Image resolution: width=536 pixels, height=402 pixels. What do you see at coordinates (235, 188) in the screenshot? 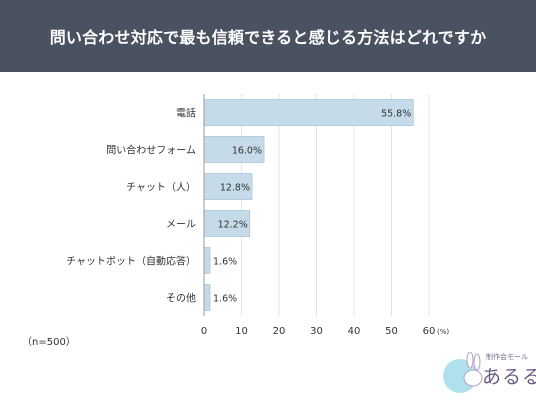
I see `value-label: 12.8%` at bounding box center [235, 188].